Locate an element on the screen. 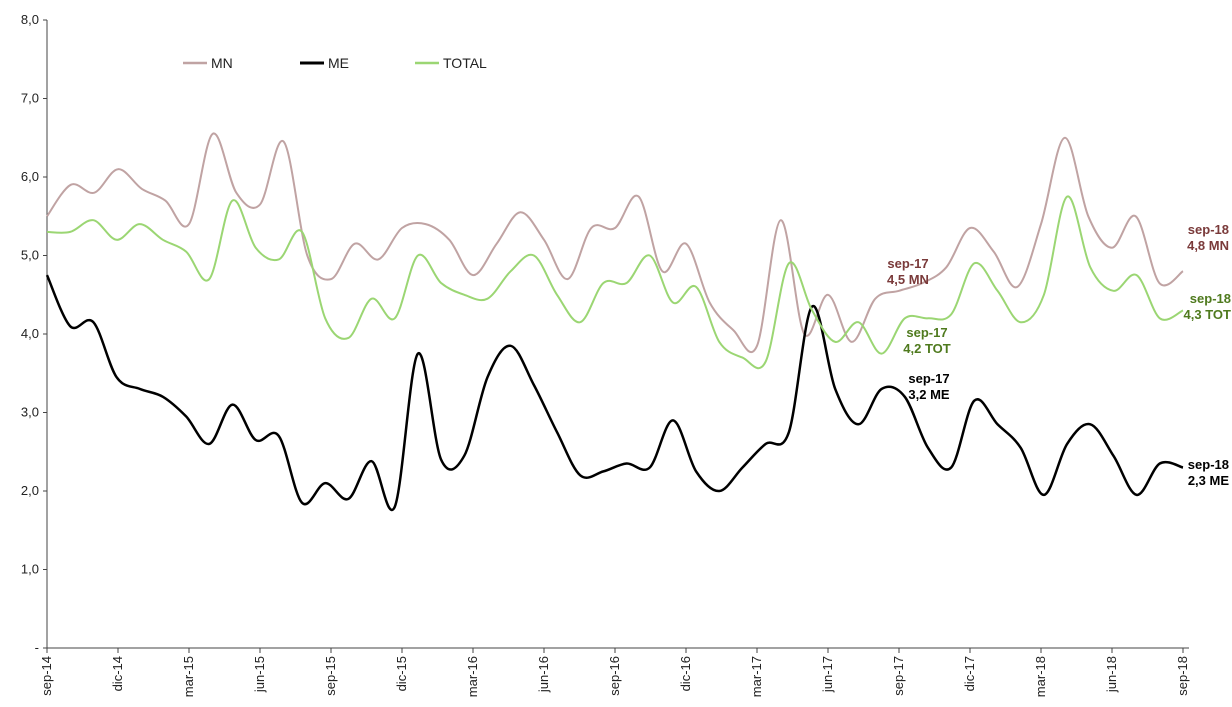  annotation-tot-sep18-value: 4,3 TOT is located at coordinates (1208, 314).